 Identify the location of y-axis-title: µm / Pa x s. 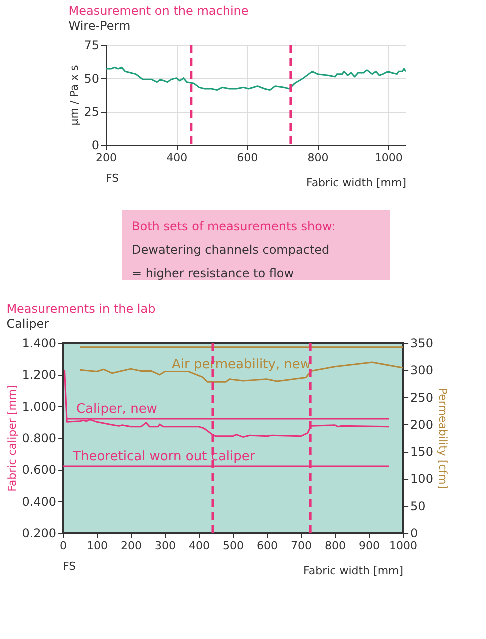
(75, 95).